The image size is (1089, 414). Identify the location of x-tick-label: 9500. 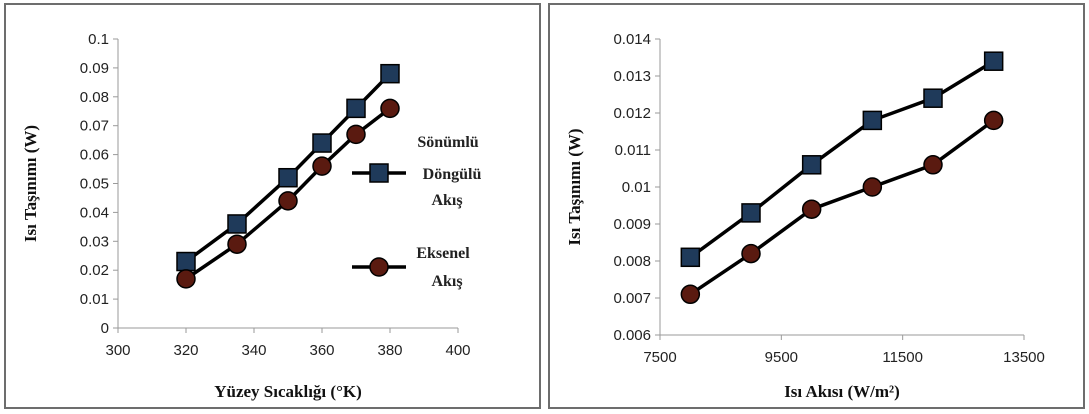
(781, 357).